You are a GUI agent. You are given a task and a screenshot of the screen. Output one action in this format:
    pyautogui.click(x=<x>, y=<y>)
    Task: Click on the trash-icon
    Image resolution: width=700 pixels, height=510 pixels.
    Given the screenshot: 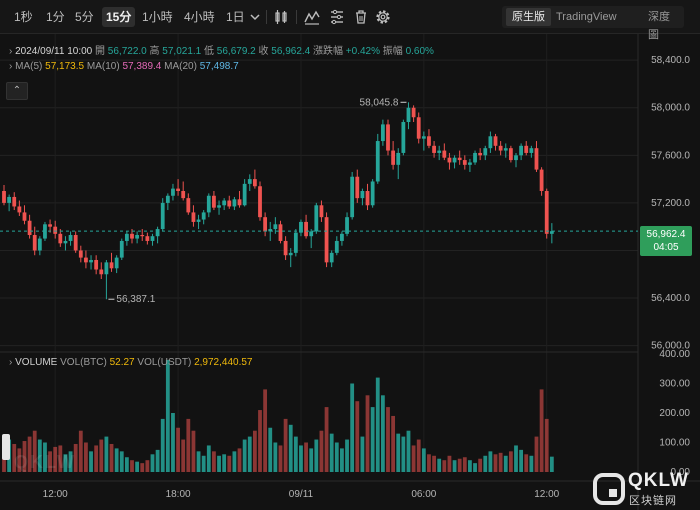 What is the action you would take?
    pyautogui.click(x=361, y=17)
    